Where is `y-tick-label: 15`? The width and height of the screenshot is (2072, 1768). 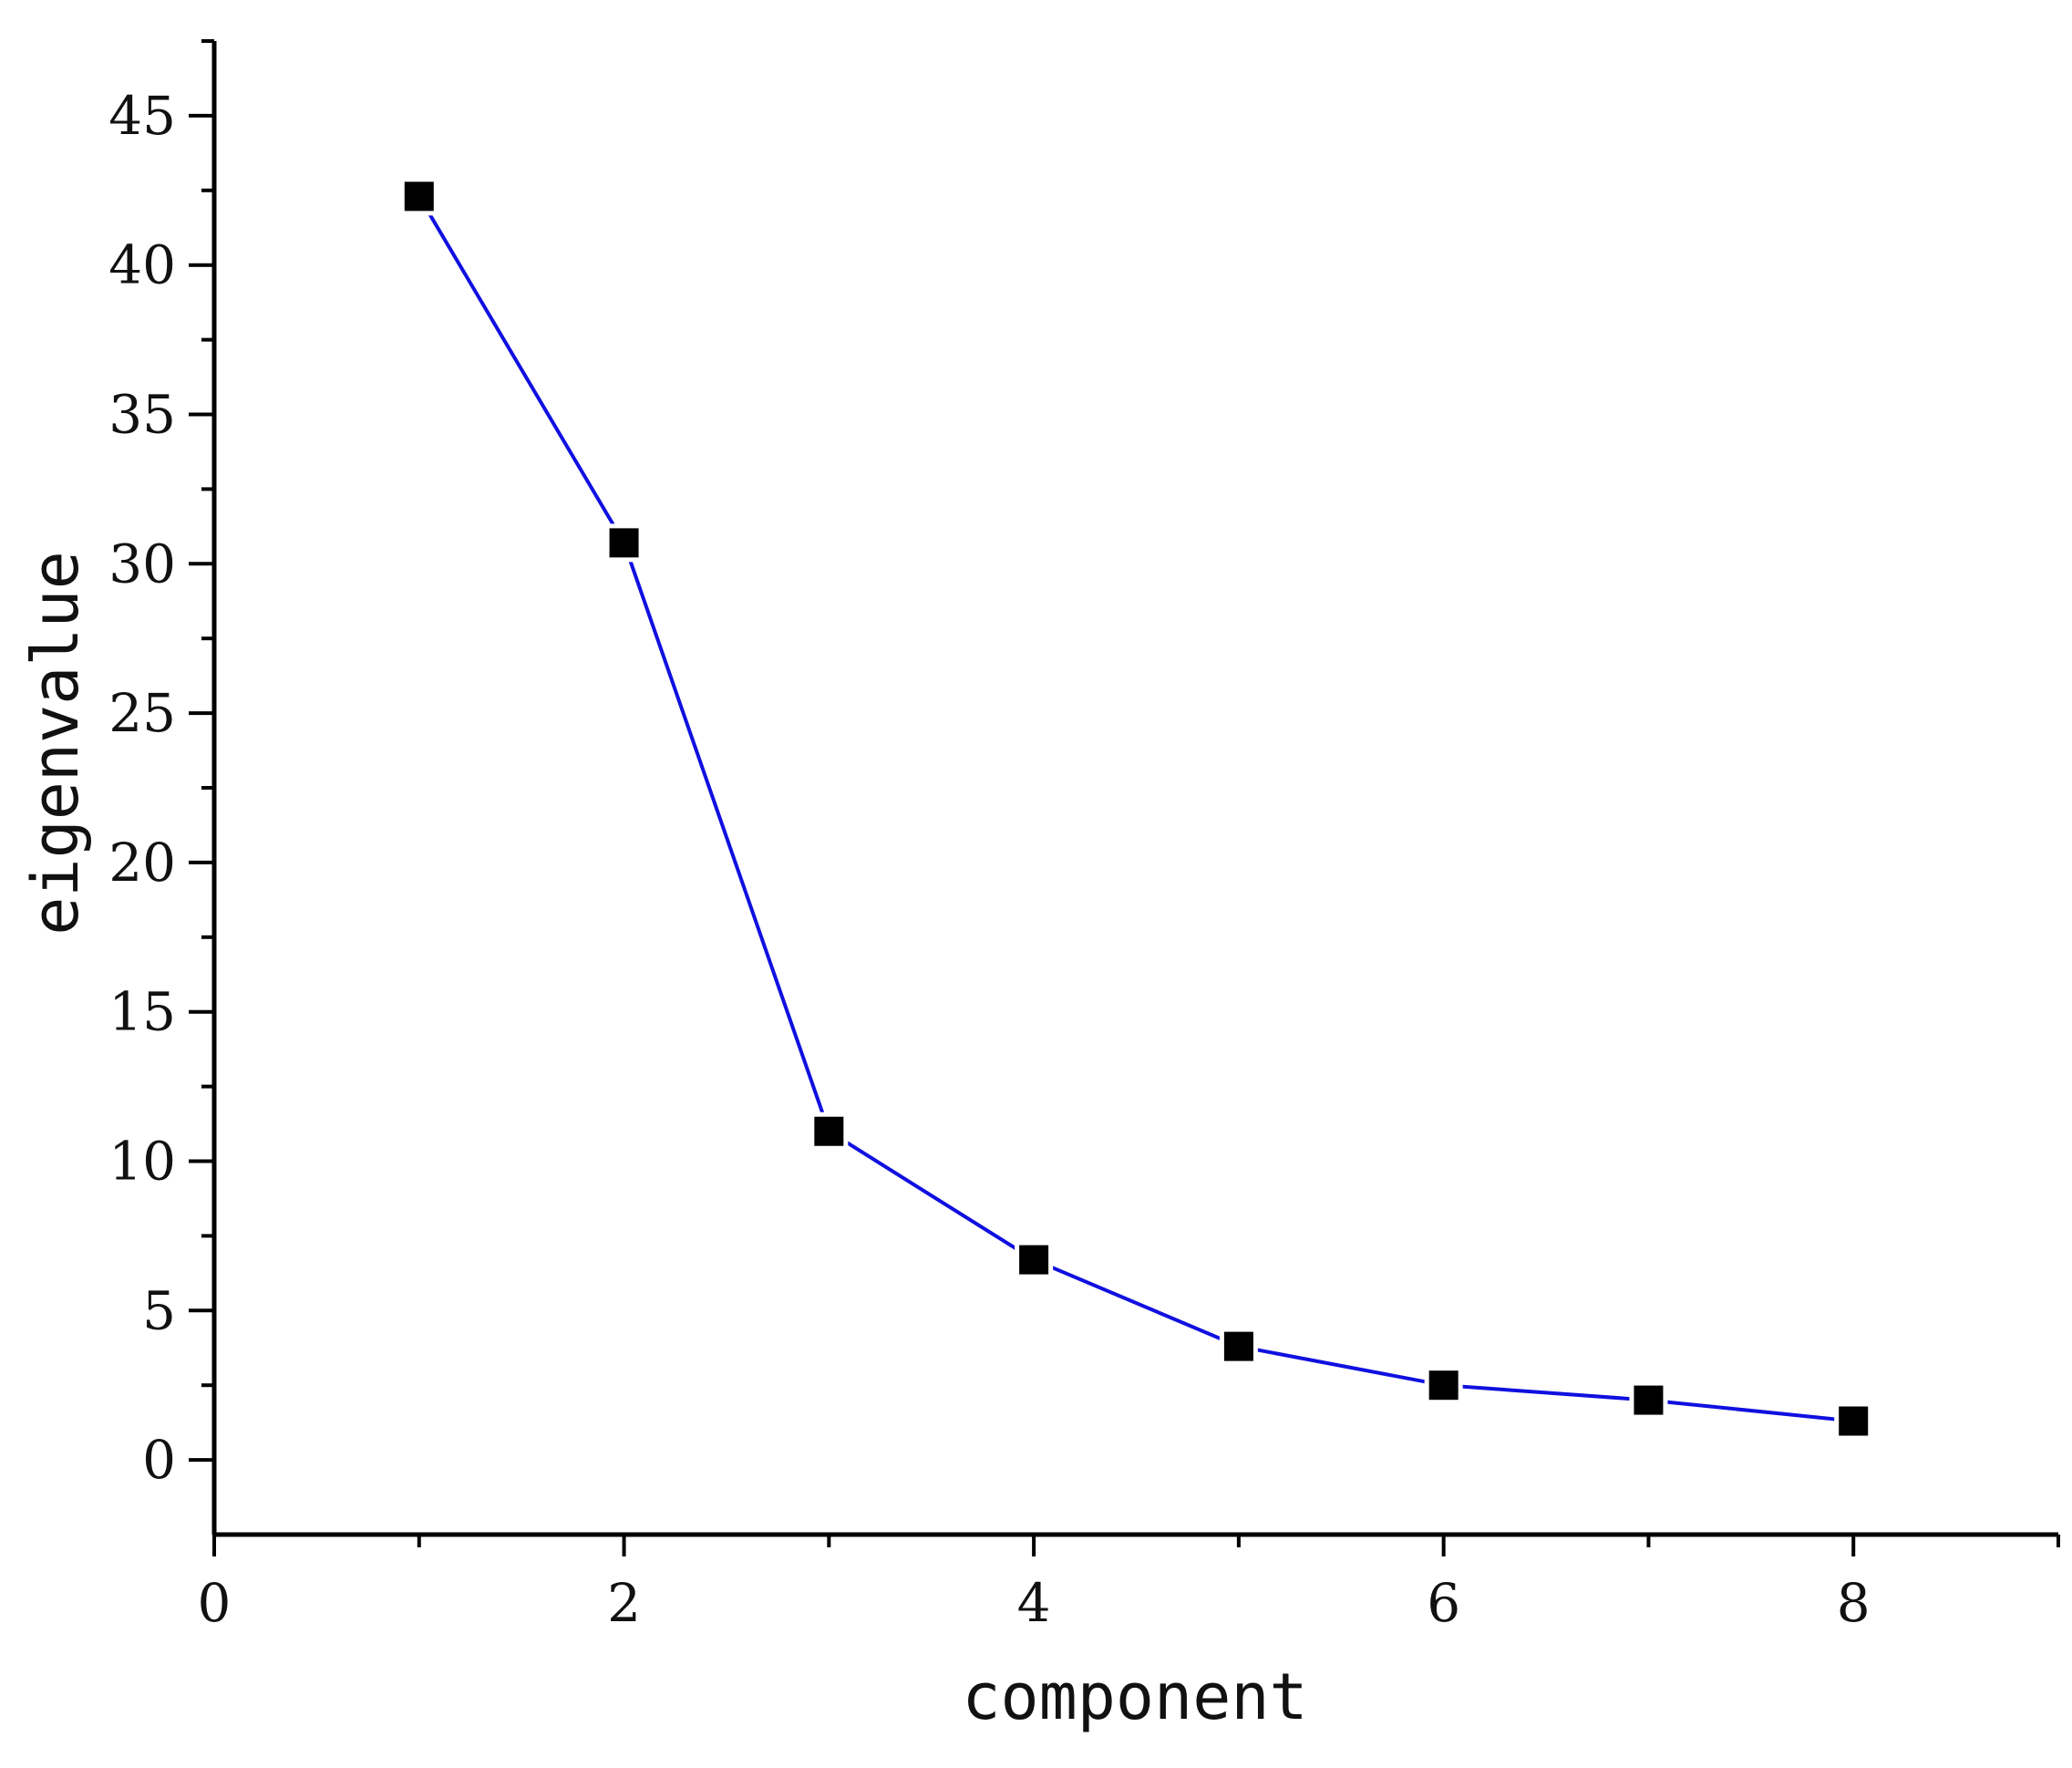
y-tick-label: 15 is located at coordinates (142, 1012).